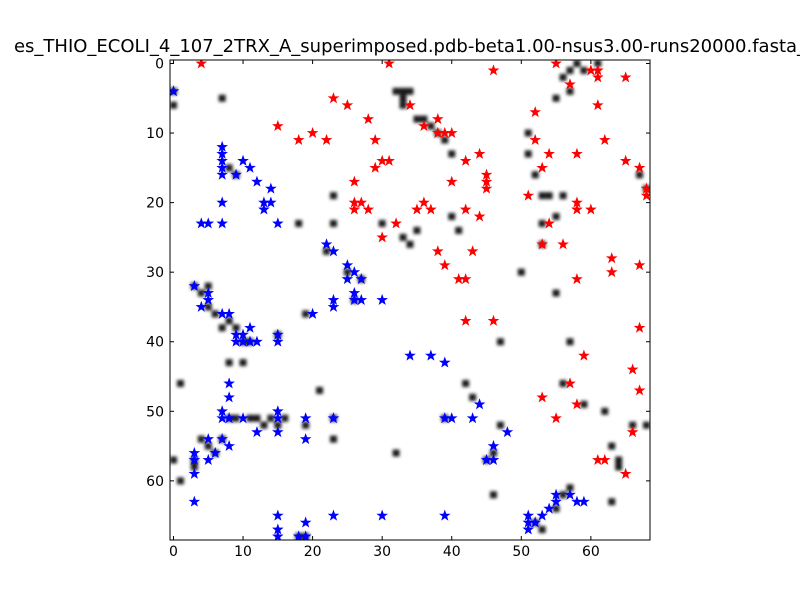 The width and height of the screenshot is (800, 605). Describe the element at coordinates (155, 412) in the screenshot. I see `y-tick-label: 50` at that location.